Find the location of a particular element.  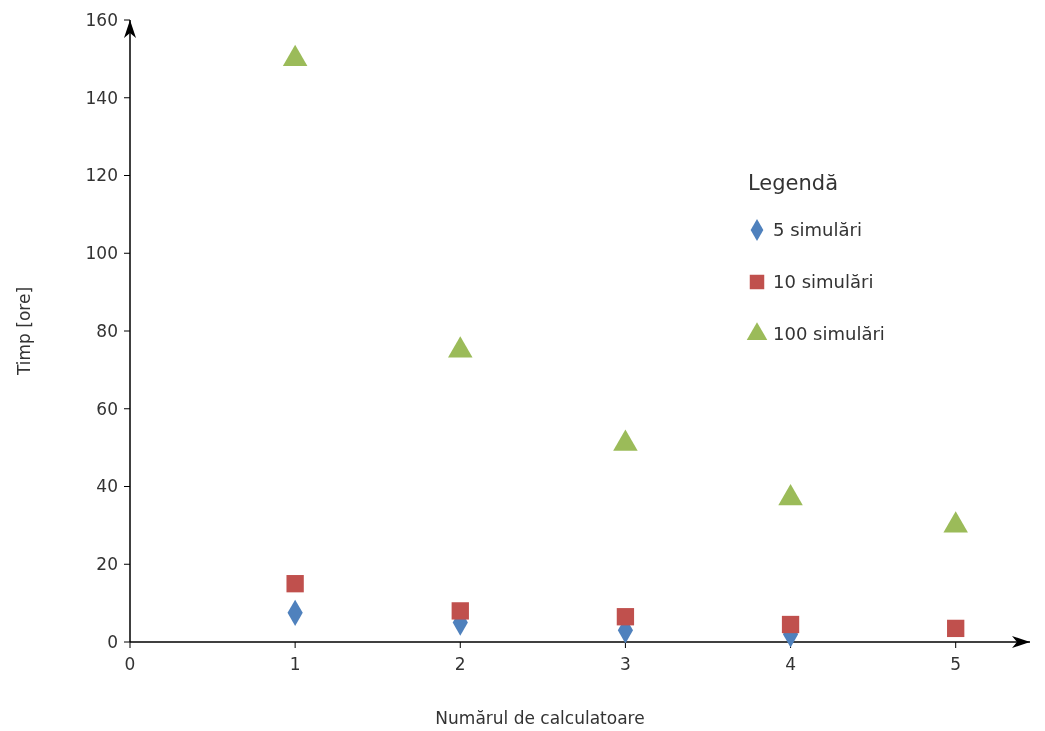

legend-label: 5 simulări is located at coordinates (817, 230).